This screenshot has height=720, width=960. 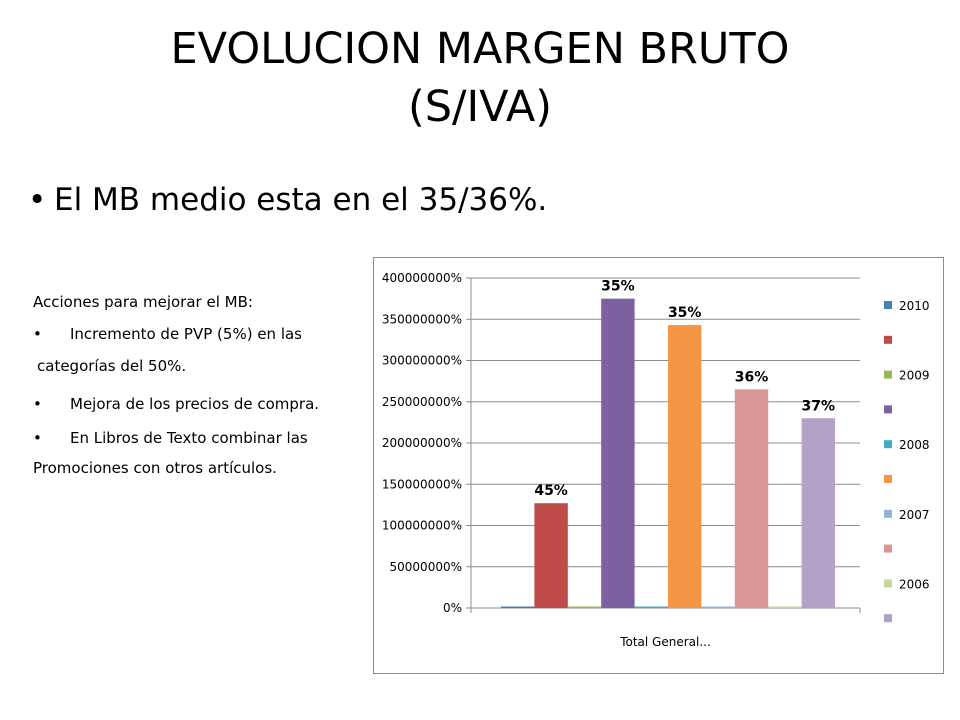 I want to click on y-tick-label: 0%, so click(x=452, y=608).